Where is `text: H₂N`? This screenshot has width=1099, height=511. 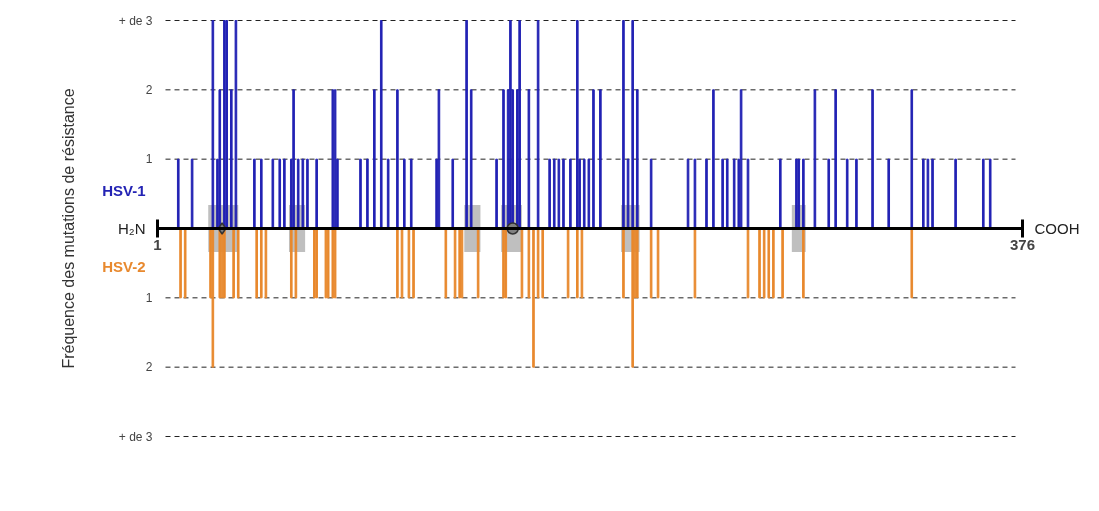 text: H₂N is located at coordinates (132, 228).